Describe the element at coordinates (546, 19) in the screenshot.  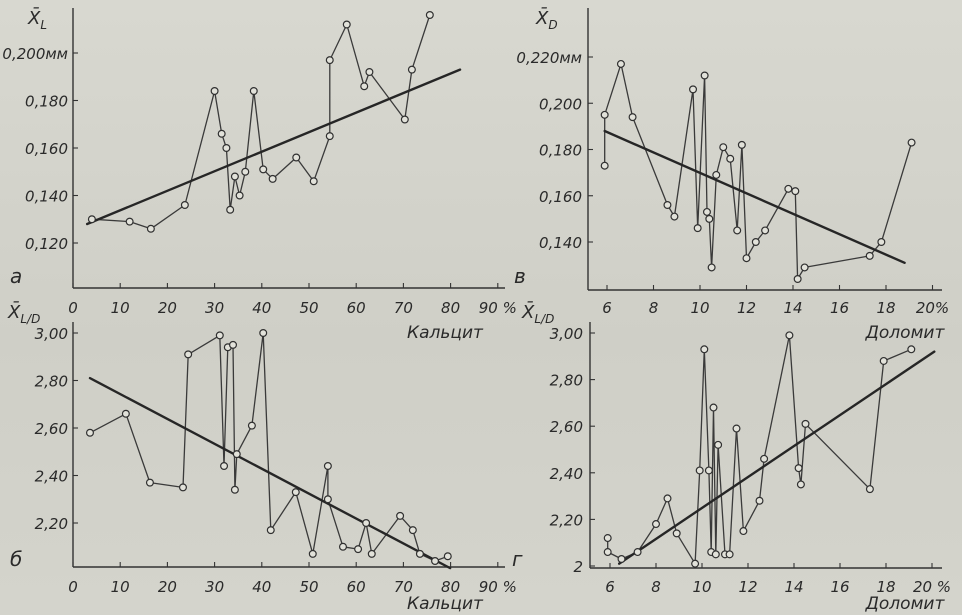
I see `y-axis-title: X̄D` at that location.